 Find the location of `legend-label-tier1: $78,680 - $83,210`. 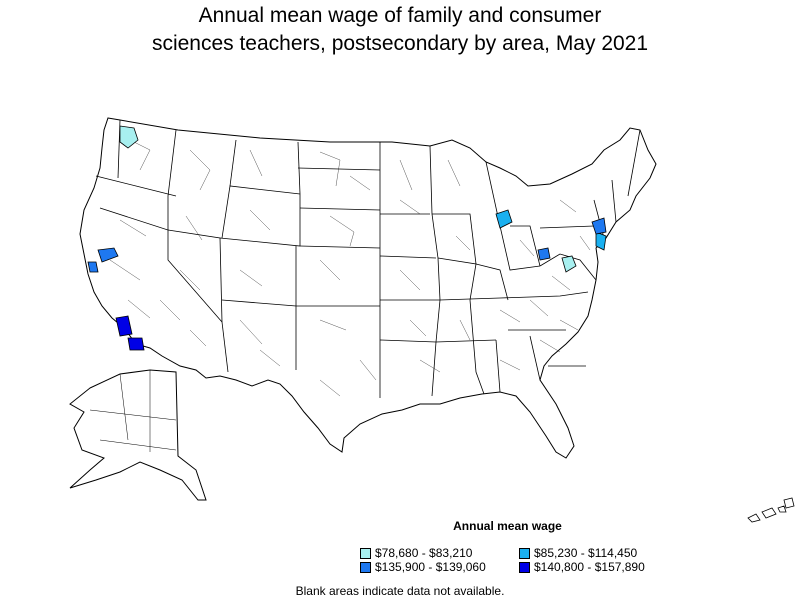

legend-label-tier1: $78,680 - $83,210 is located at coordinates (424, 553).